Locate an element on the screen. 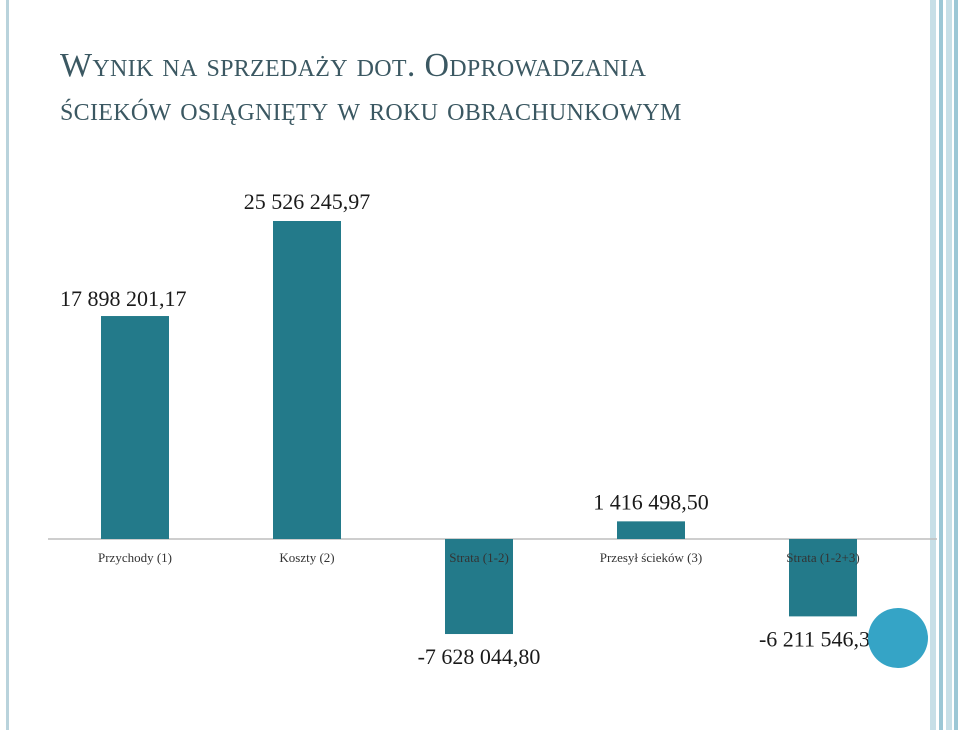  right-decorative-stripes is located at coordinates (945, 365).